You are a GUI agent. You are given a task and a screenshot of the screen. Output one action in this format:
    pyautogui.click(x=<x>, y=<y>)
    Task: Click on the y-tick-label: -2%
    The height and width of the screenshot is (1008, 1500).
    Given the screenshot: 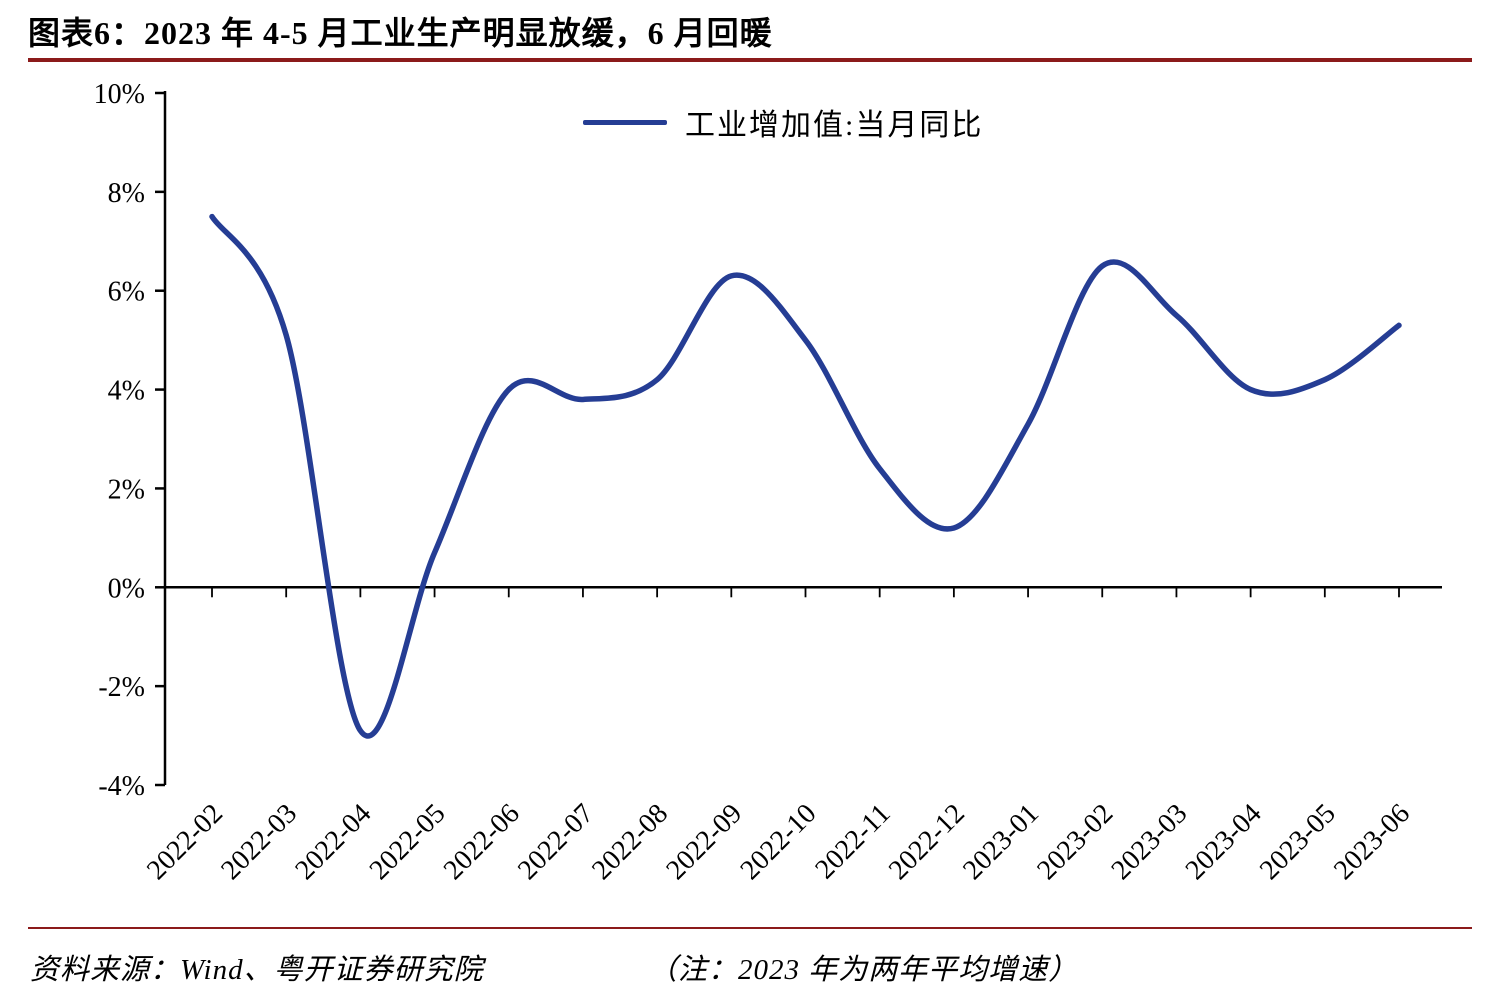 What is the action you would take?
    pyautogui.click(x=121, y=687)
    